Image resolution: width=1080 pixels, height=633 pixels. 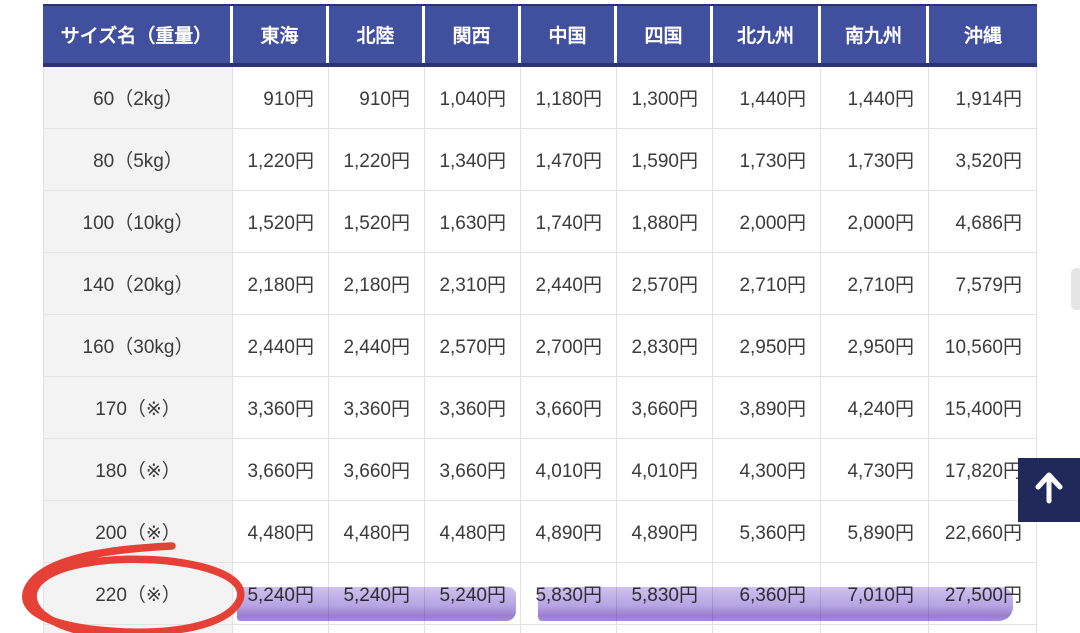 I want to click on table-header-row: サイズ名（重量） 東海 北陸 関西 中国 四国 北九州 南九州 沖縄, so click(x=540, y=35).